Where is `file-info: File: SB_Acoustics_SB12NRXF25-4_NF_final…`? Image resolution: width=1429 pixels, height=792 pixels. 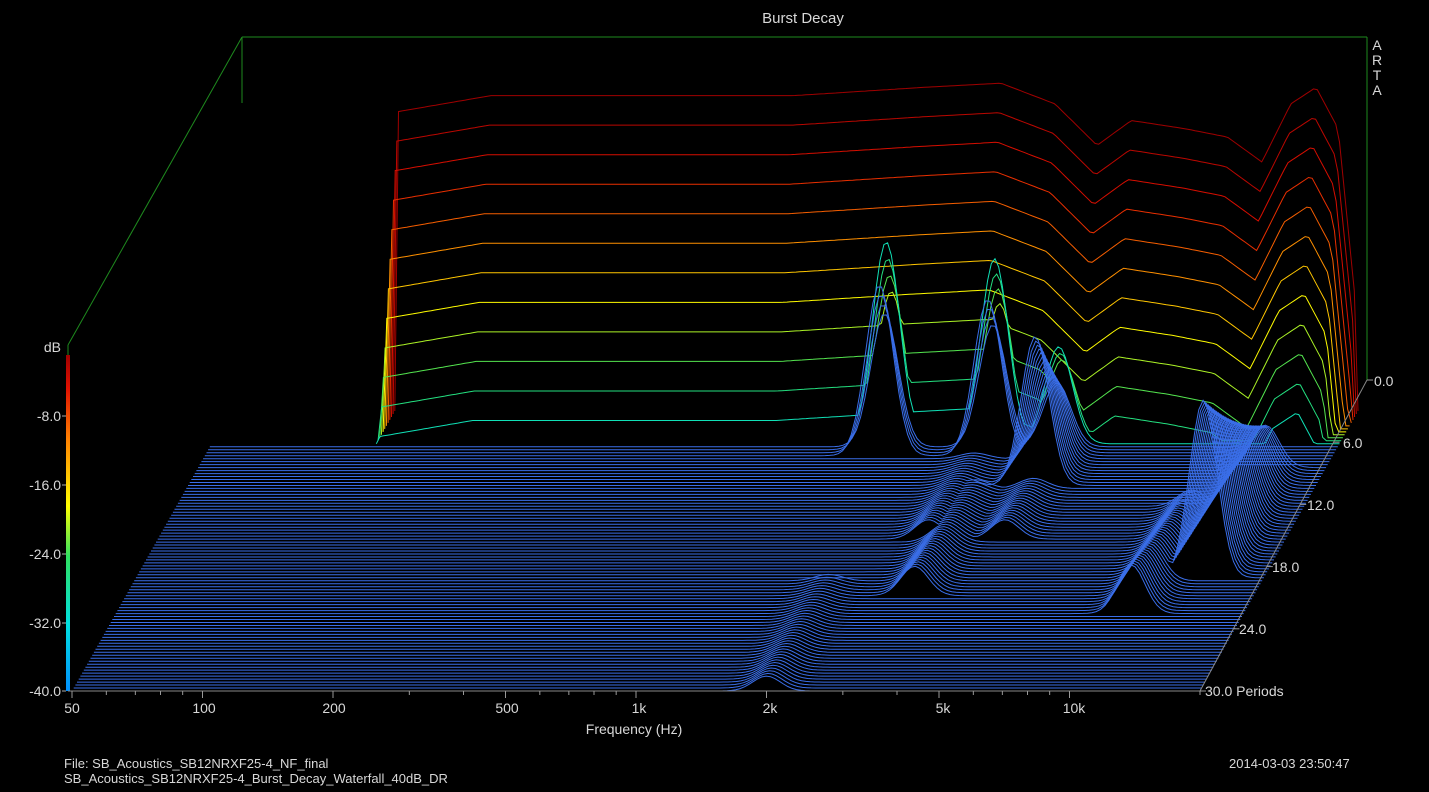 file-info: File: SB_Acoustics_SB12NRXF25-4_NF_final… is located at coordinates (256, 771).